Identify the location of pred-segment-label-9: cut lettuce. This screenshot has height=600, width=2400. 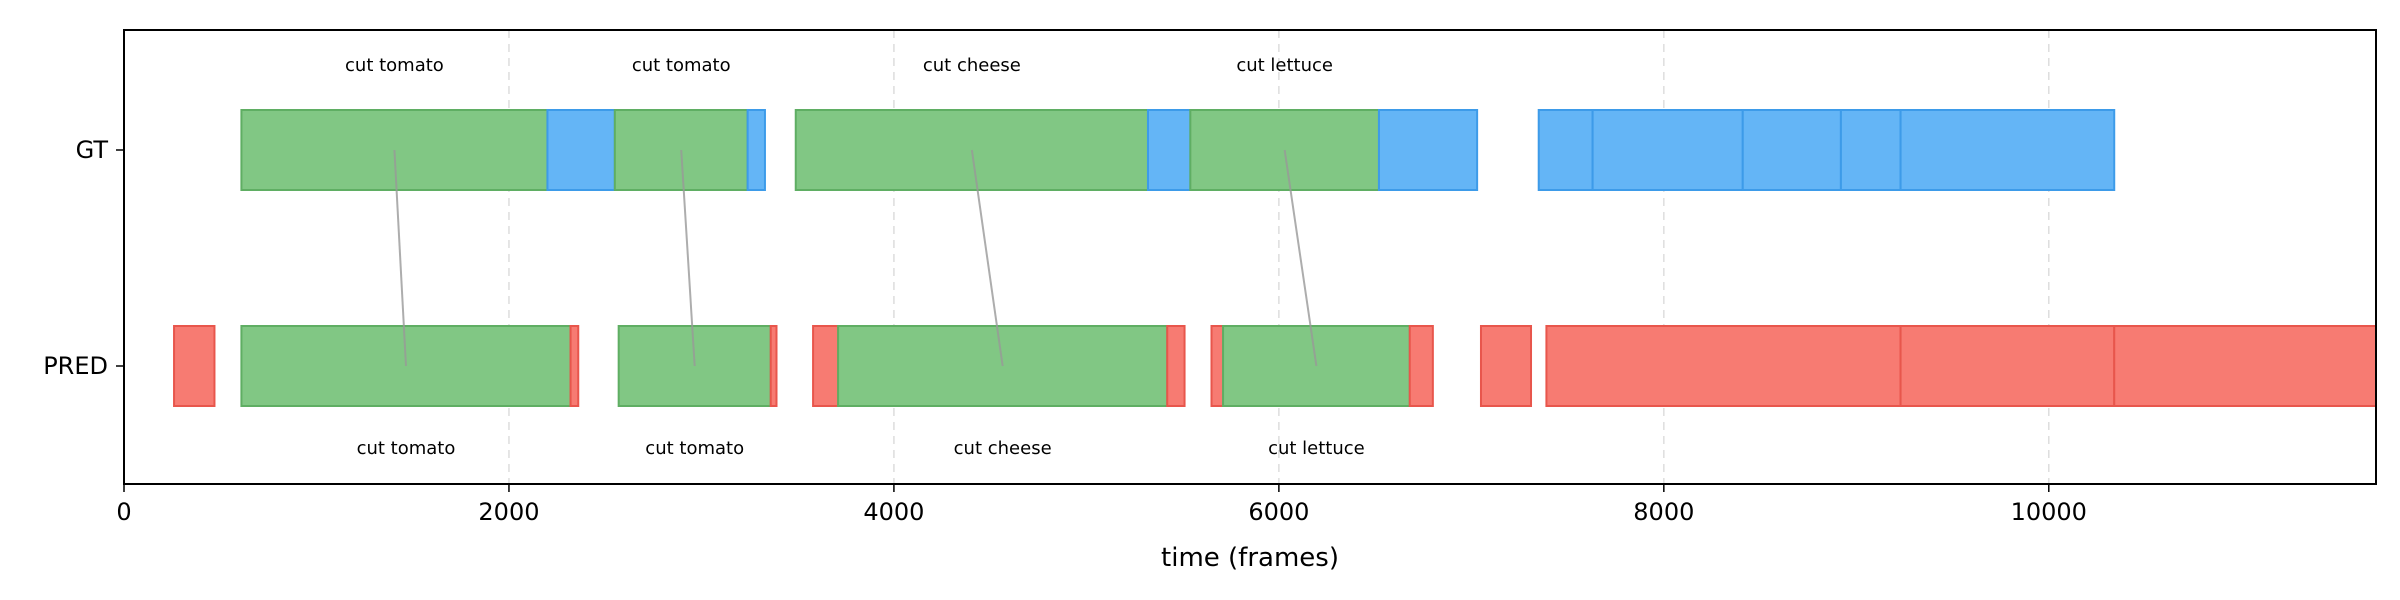
(1316, 448).